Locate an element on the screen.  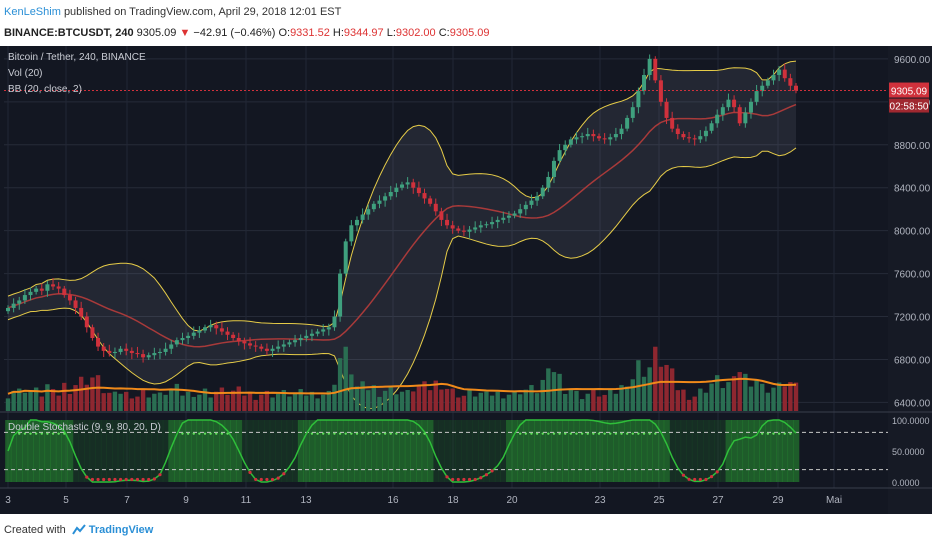
legend-stochastic: Double Stochastic (9, 9, 80, 20, D) is located at coordinates (84, 427).